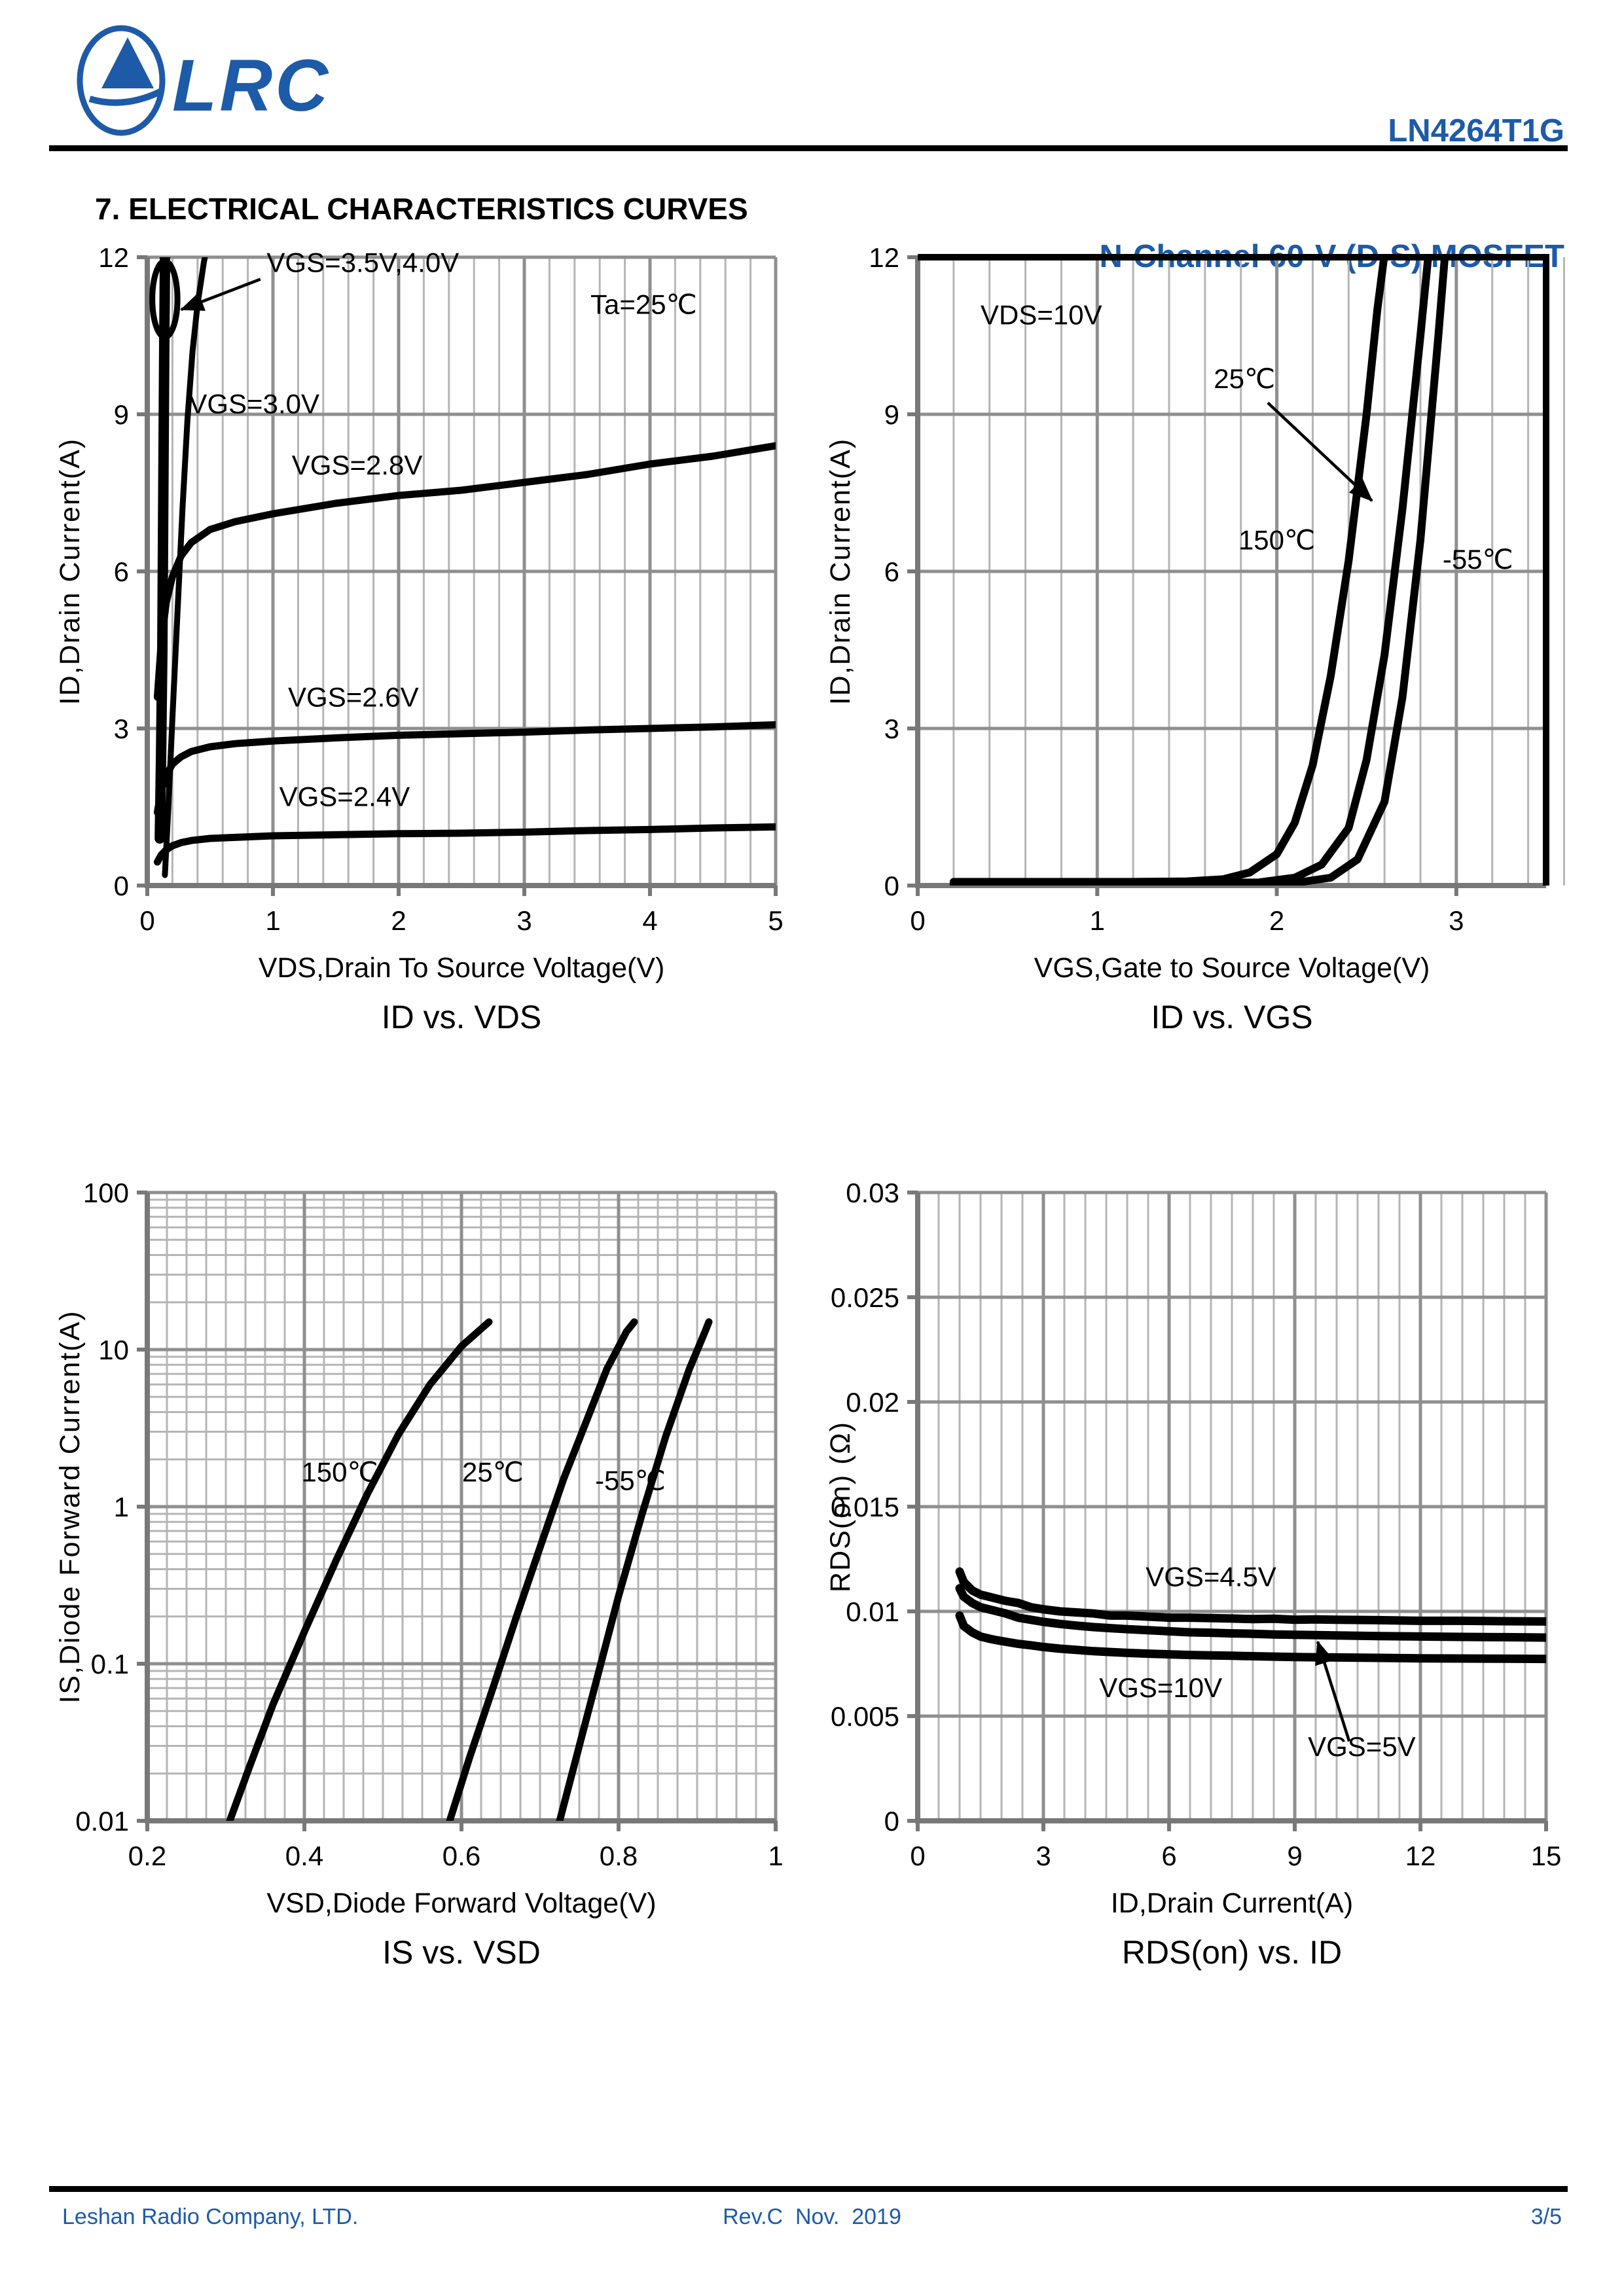 This screenshot has height=2296, width=1624. What do you see at coordinates (865, 1716) in the screenshot?
I see `y-tick-label: 0.005` at bounding box center [865, 1716].